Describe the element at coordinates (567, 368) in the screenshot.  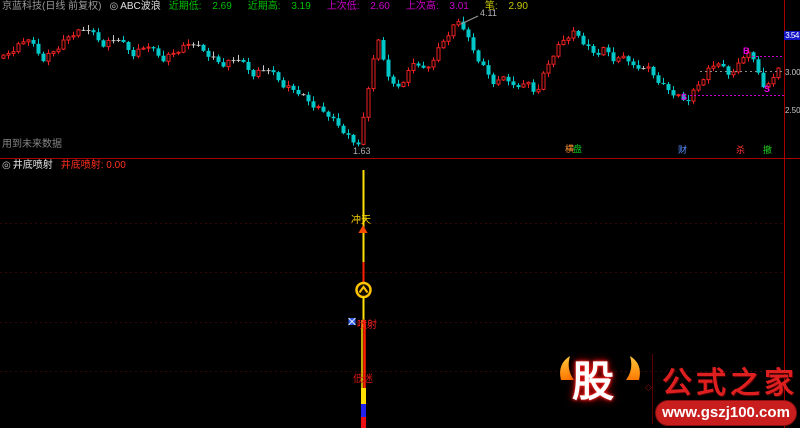
I see `bull-horn-left-icon` at that location.